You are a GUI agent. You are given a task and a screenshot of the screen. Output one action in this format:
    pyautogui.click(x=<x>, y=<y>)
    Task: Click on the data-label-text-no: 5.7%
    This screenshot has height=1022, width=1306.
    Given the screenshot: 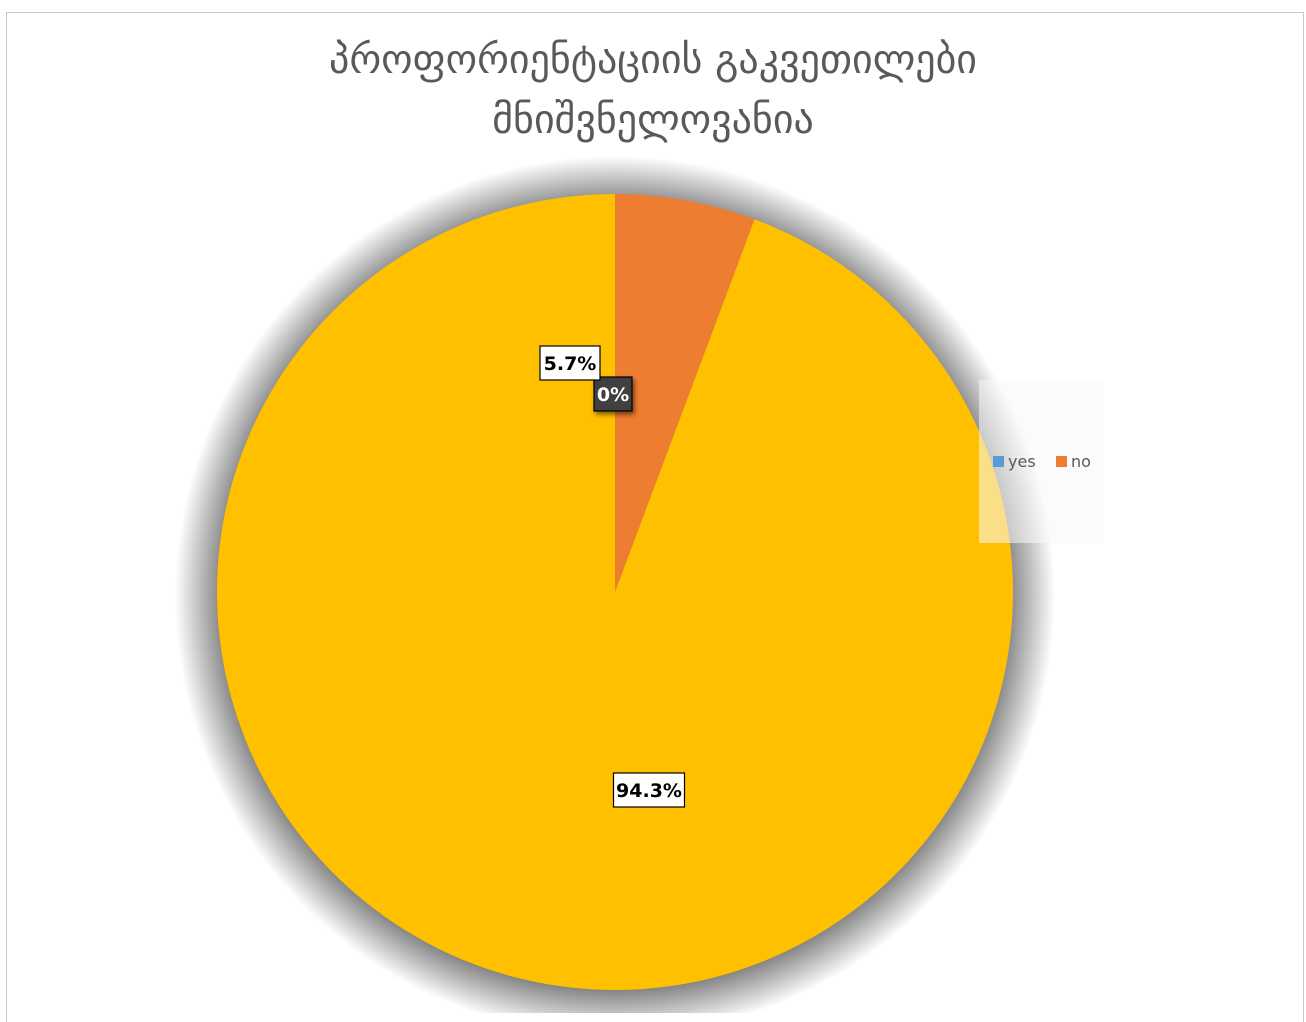 What is the action you would take?
    pyautogui.click(x=570, y=364)
    